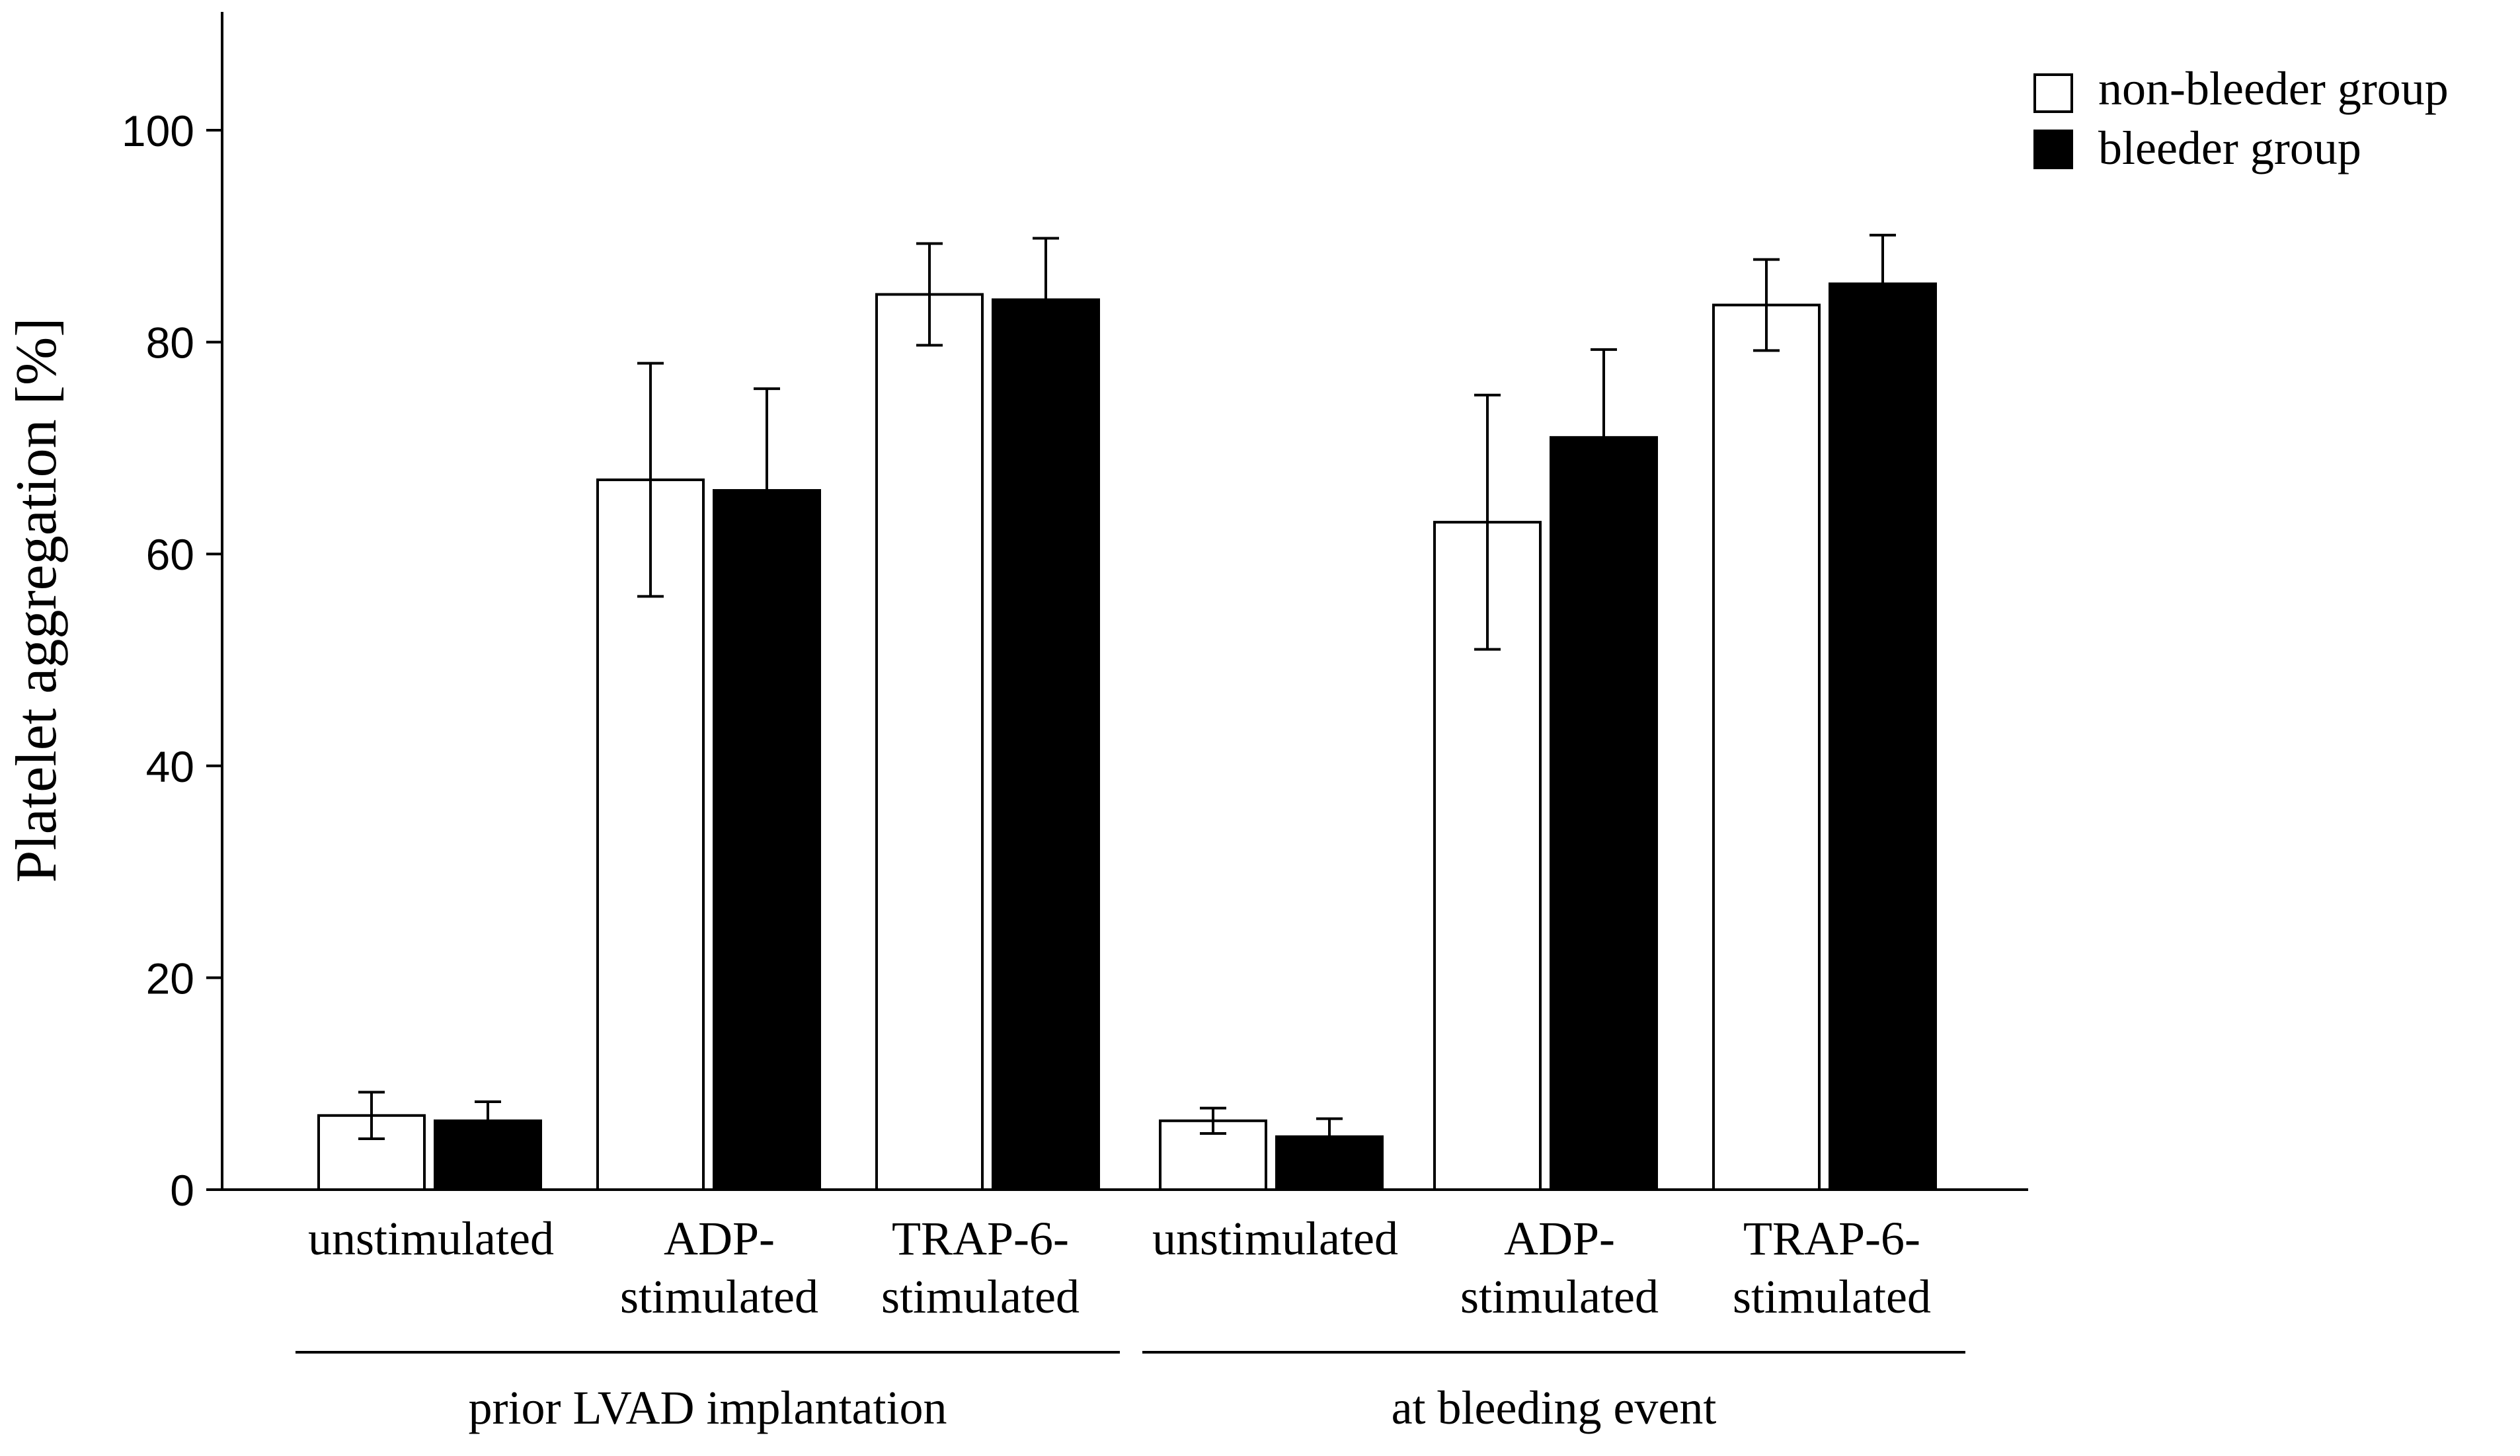 The width and height of the screenshot is (2520, 1456). Describe the element at coordinates (37, 599) in the screenshot. I see `y-axis-label: Platelet aggregation [%]` at that location.